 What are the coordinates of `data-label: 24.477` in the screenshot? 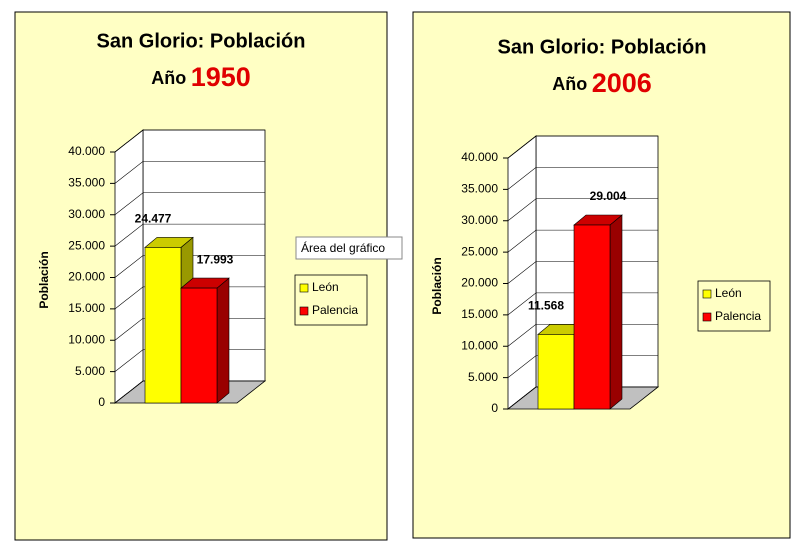 It's located at (153, 219).